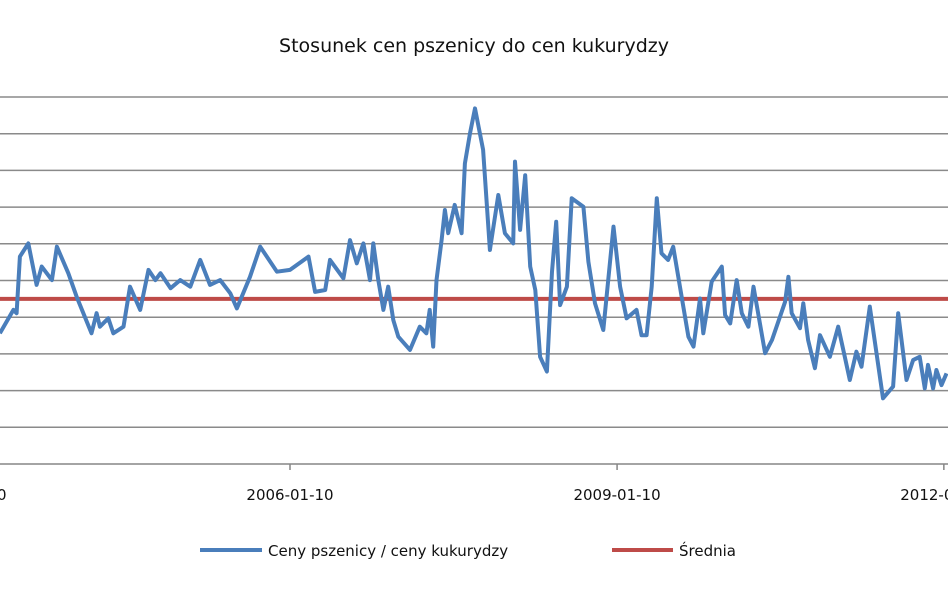 The height and width of the screenshot is (593, 948). What do you see at coordinates (388, 551) in the screenshot?
I see `legend-label-ratio: Ceny pszenicy / ceny kukurydzy` at bounding box center [388, 551].